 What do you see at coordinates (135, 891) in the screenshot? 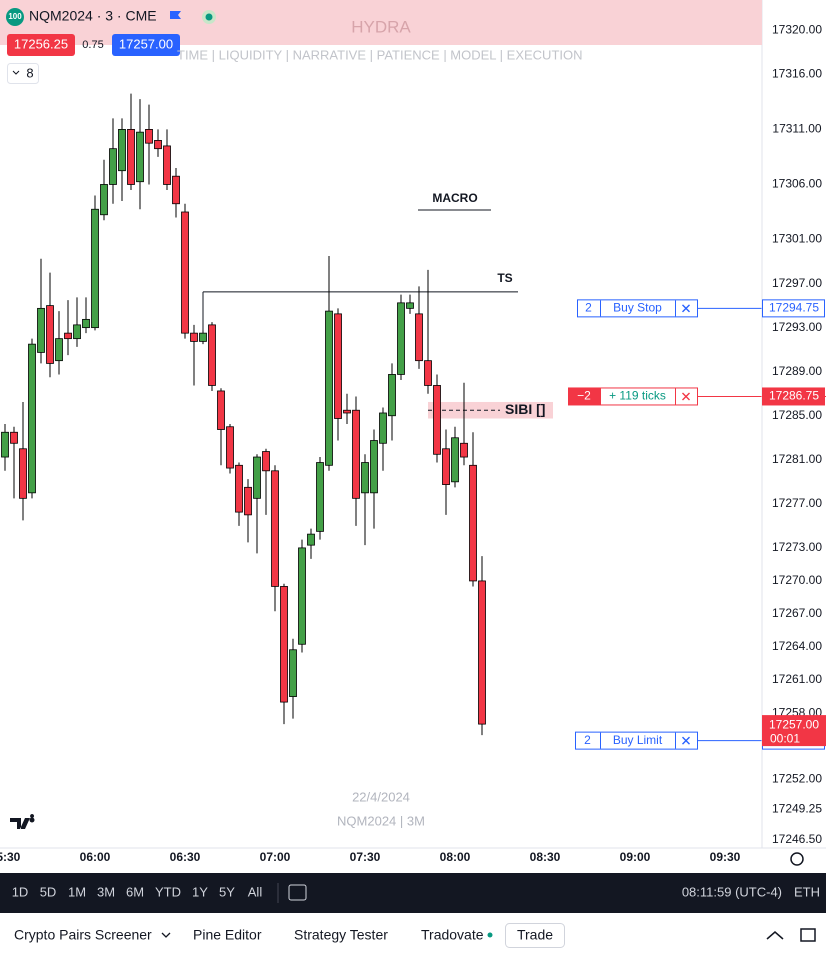
I see `range-button: 6M` at bounding box center [135, 891].